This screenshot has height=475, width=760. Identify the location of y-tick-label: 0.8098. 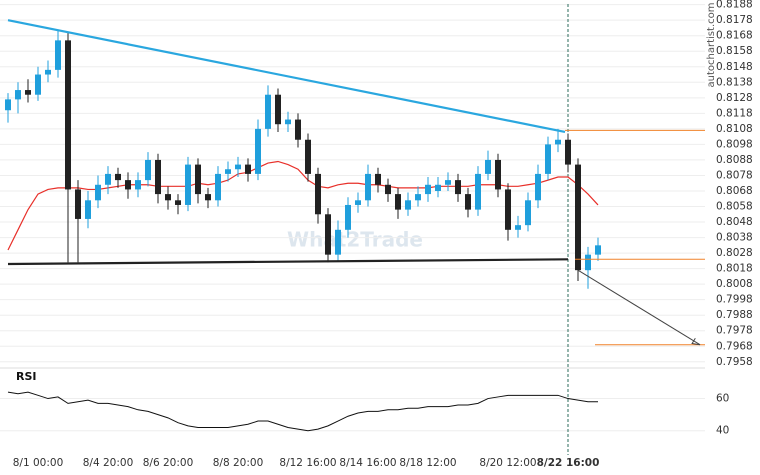
(734, 144).